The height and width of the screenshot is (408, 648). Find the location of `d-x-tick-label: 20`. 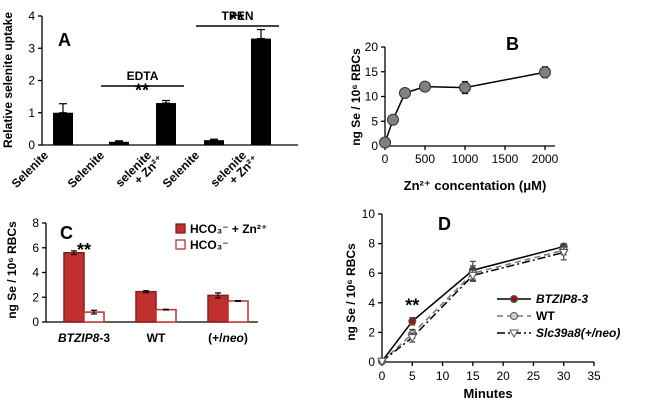

d-x-tick-label: 20 is located at coordinates (503, 376).